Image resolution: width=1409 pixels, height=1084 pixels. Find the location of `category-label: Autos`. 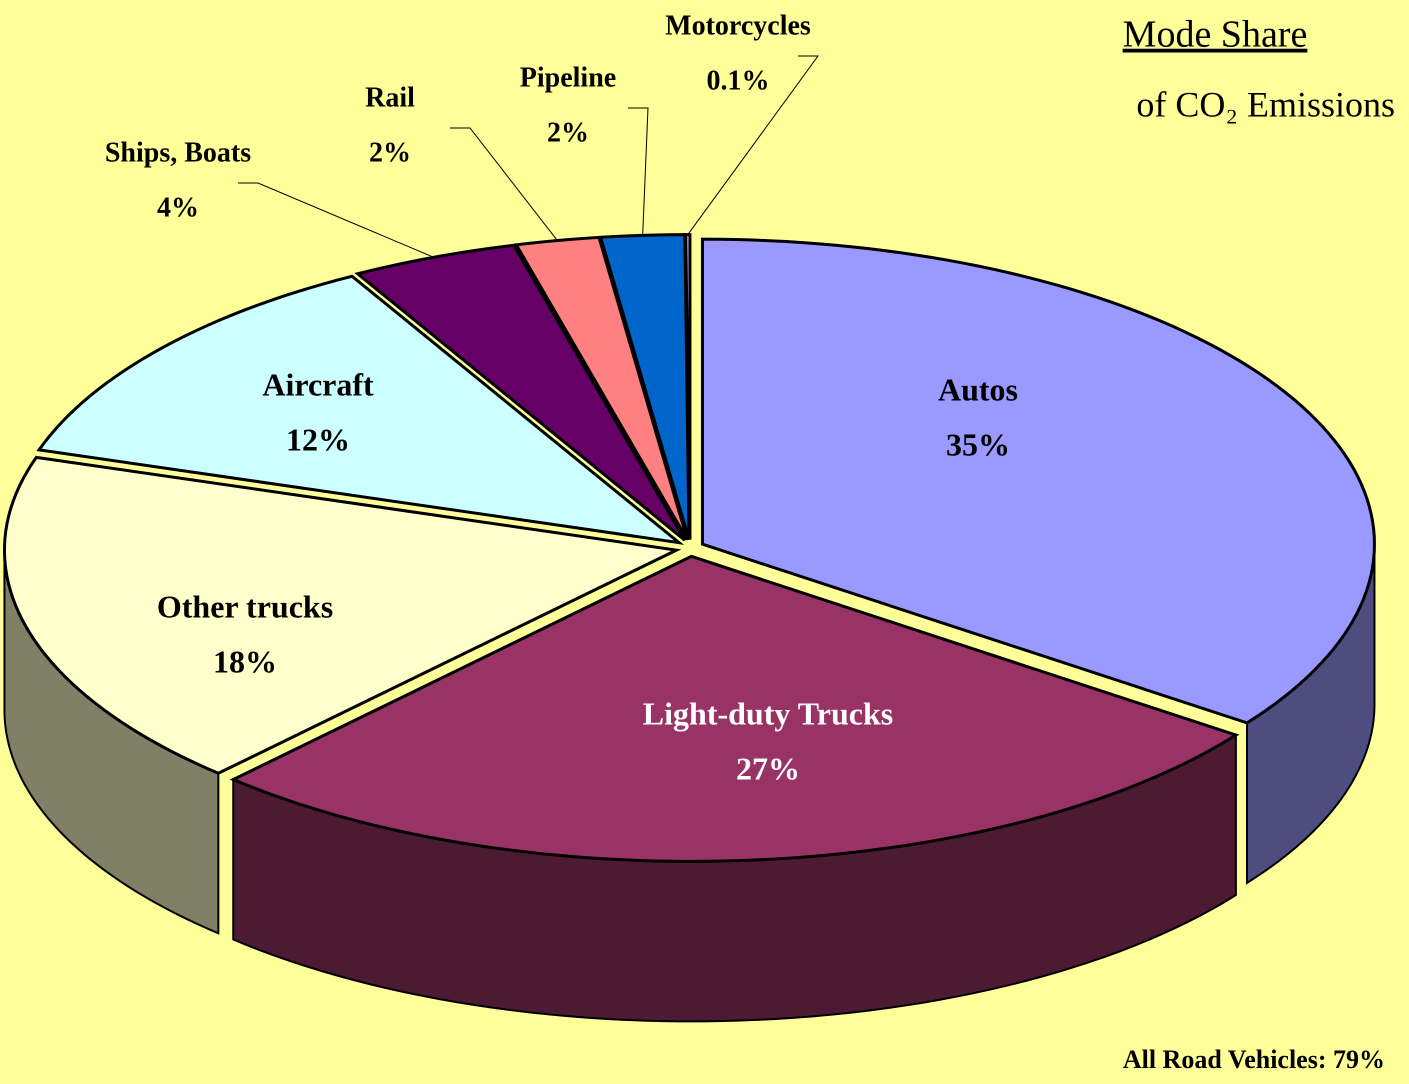

category-label: Autos is located at coordinates (978, 389).